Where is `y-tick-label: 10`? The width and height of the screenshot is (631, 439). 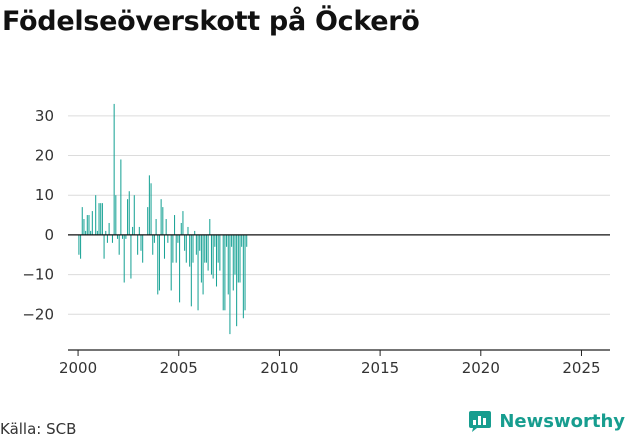 y-tick-label: 10 is located at coordinates (44, 195).